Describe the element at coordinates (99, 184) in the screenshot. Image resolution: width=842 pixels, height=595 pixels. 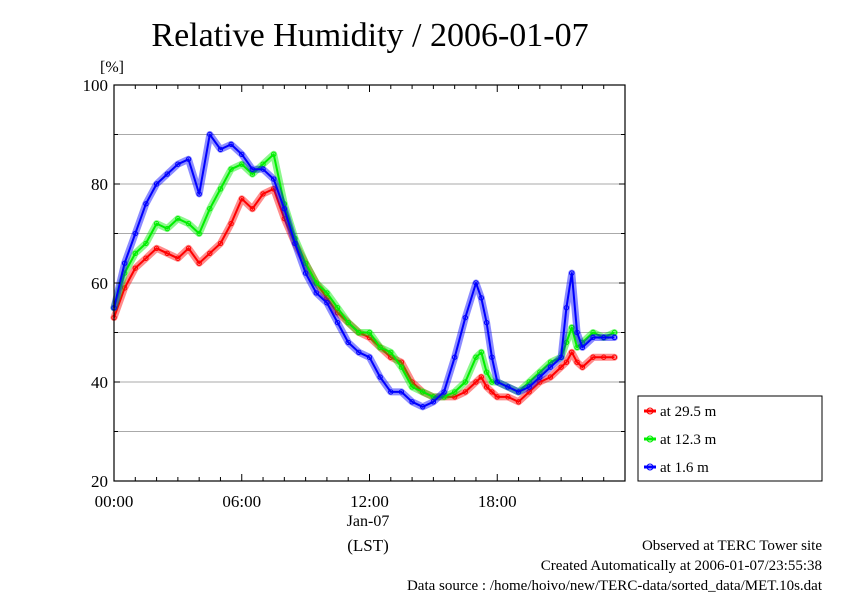
I see `y-tick-label: 80` at that location.